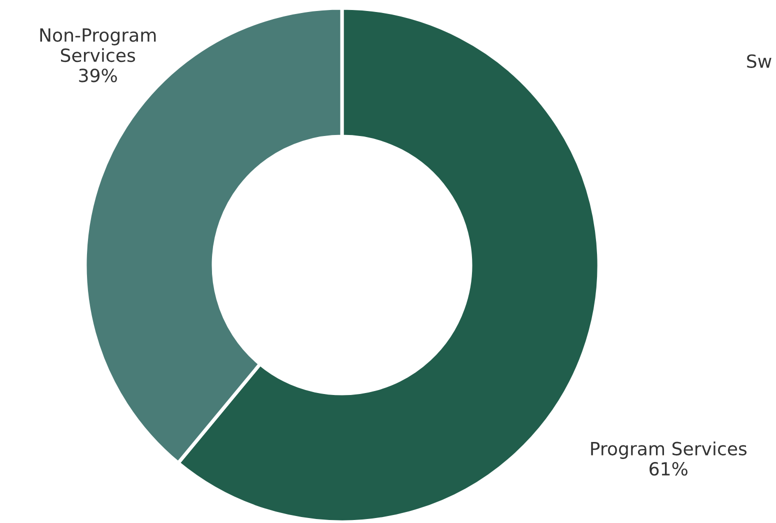 This screenshot has width=776, height=523. Describe the element at coordinates (98, 75) in the screenshot. I see `data-label: 39%` at that location.